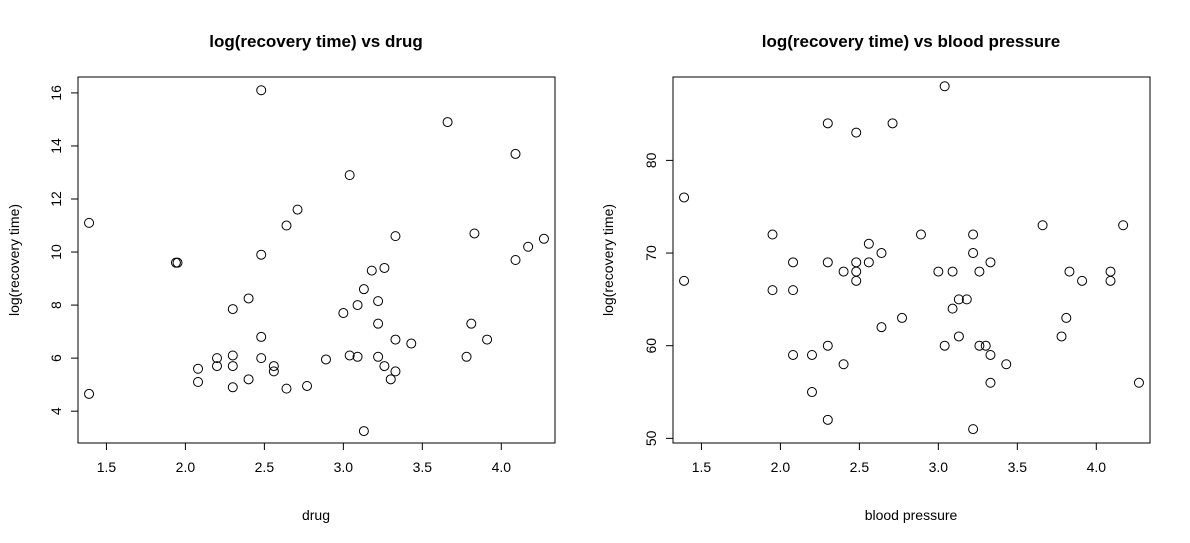 The height and width of the screenshot is (543, 1190). I want to click on y-tick-label: 70, so click(651, 253).